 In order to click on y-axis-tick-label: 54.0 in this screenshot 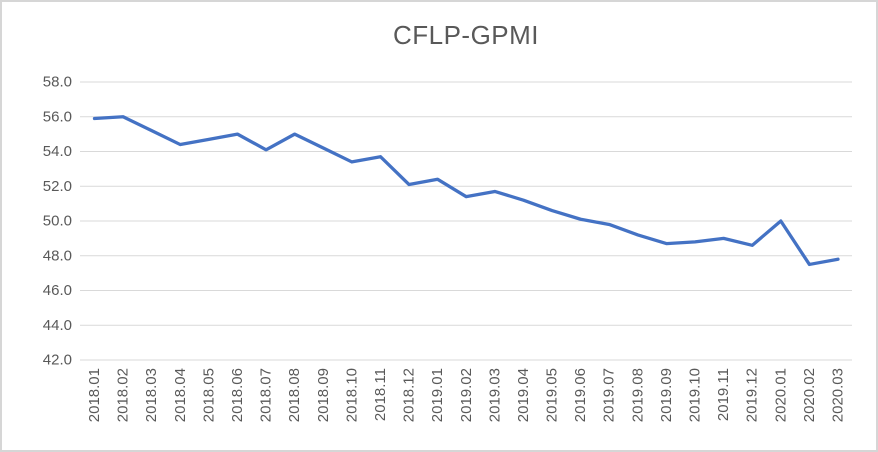, I will do `click(57, 151)`.